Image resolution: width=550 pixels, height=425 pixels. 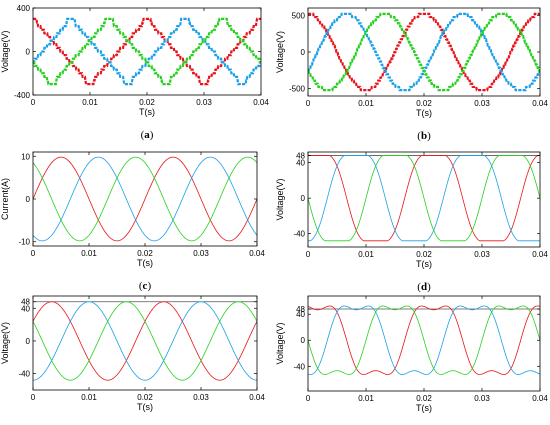 I want to click on x-tick-label-e: 0.02, so click(x=145, y=397).